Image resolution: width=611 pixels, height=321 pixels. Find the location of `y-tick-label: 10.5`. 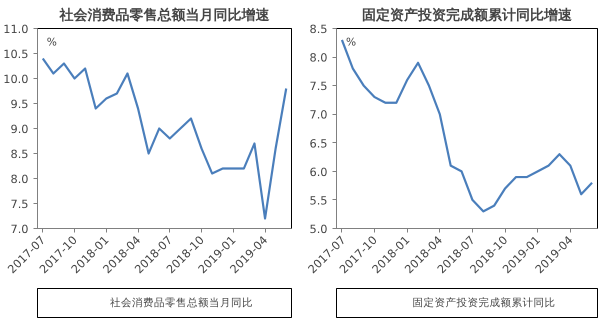

y-tick-label: 10.5 is located at coordinates (16, 54).